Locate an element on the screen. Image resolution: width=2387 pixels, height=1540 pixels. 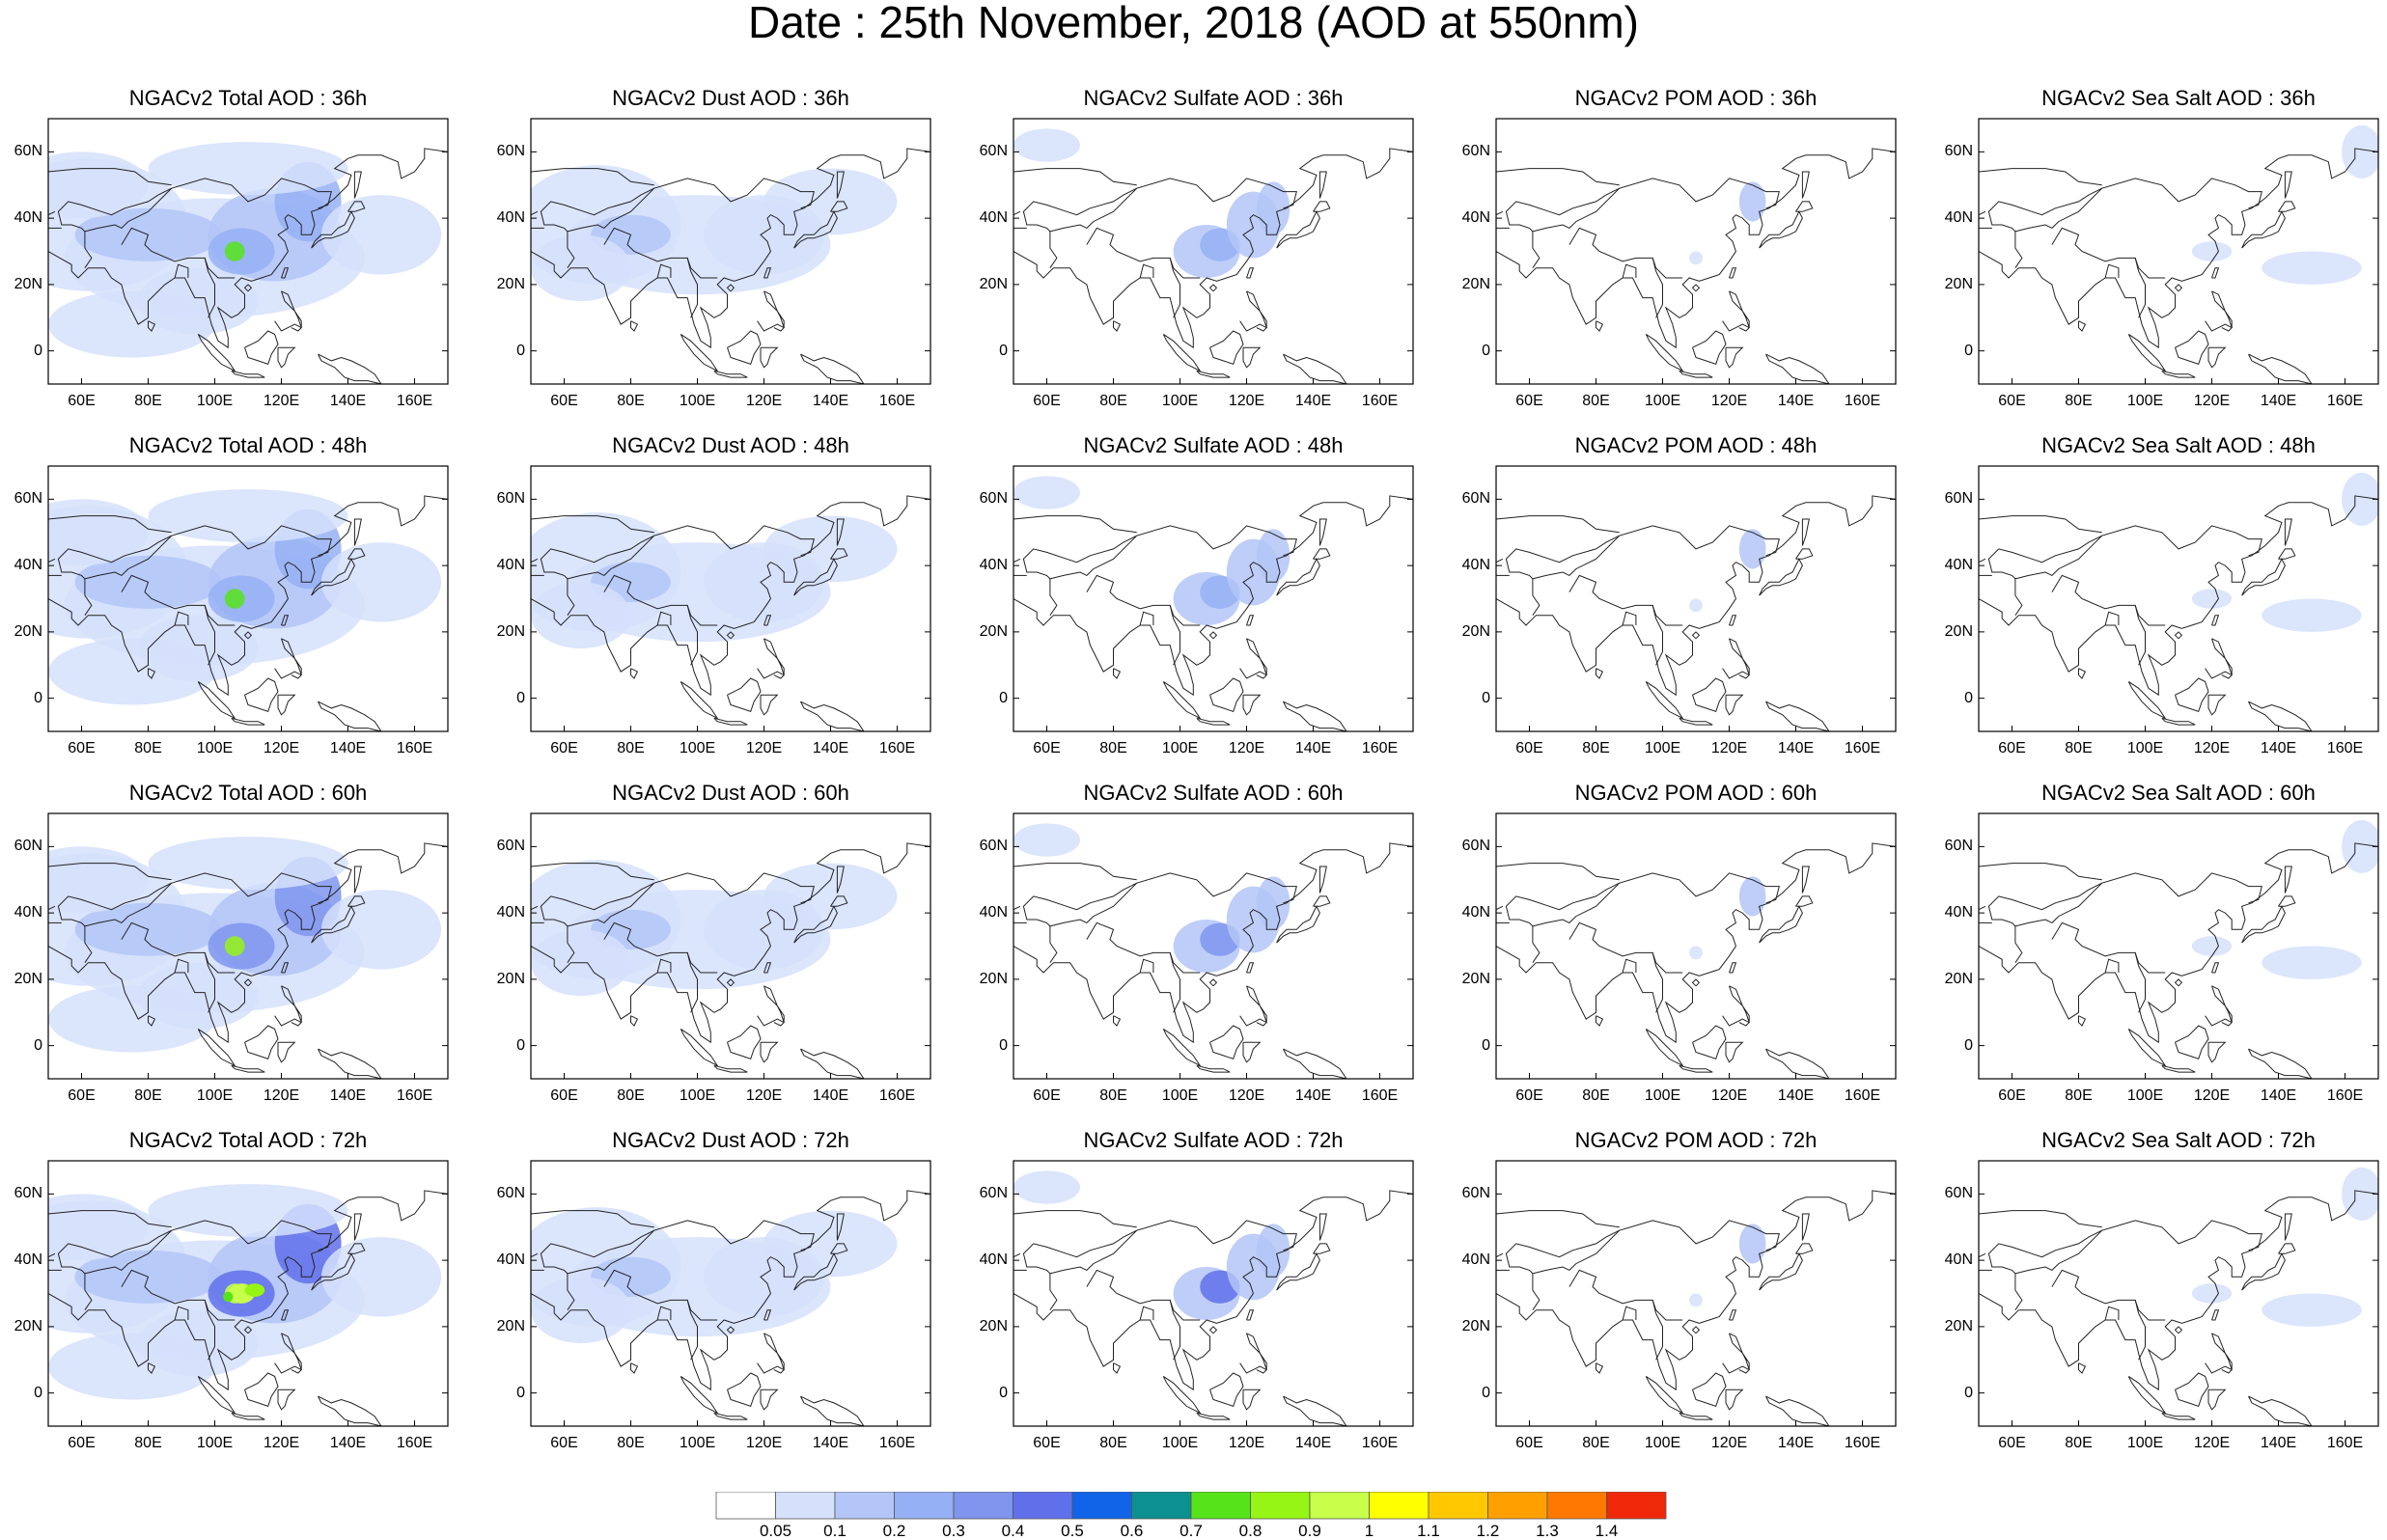
aod-hotspot is located at coordinates (254, 1290).